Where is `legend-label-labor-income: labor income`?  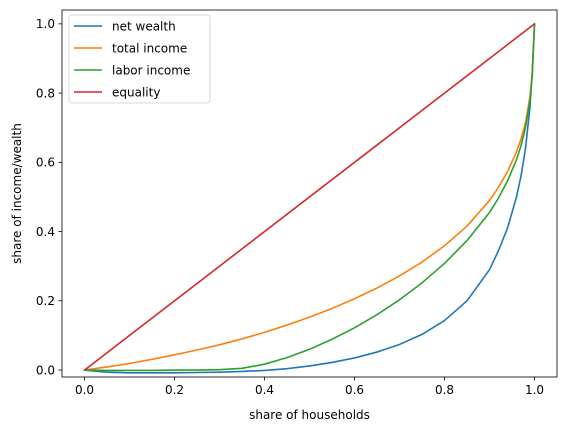 legend-label-labor-income: labor income is located at coordinates (151, 70).